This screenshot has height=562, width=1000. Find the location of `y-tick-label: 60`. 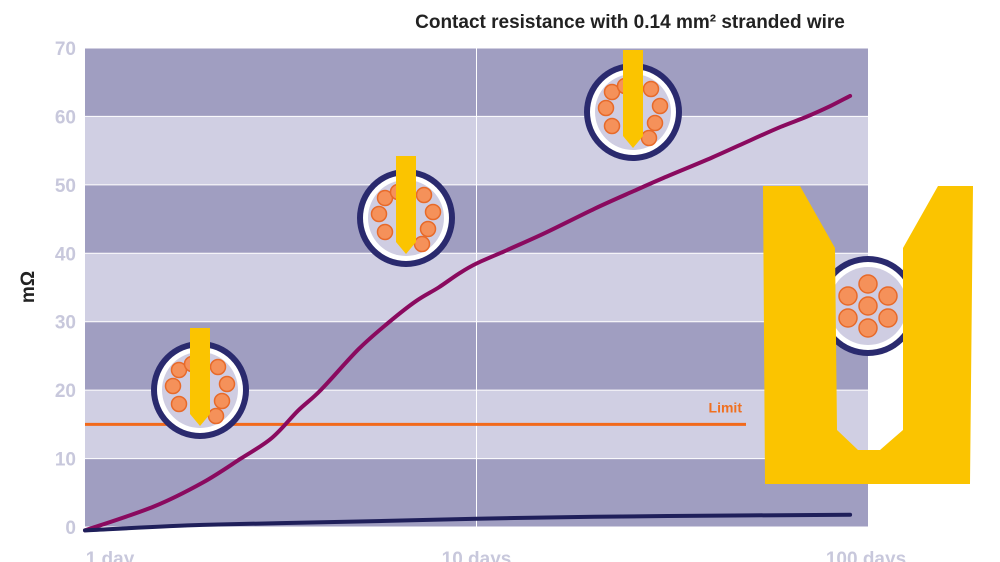

y-tick-label: 60 is located at coordinates (65, 117).